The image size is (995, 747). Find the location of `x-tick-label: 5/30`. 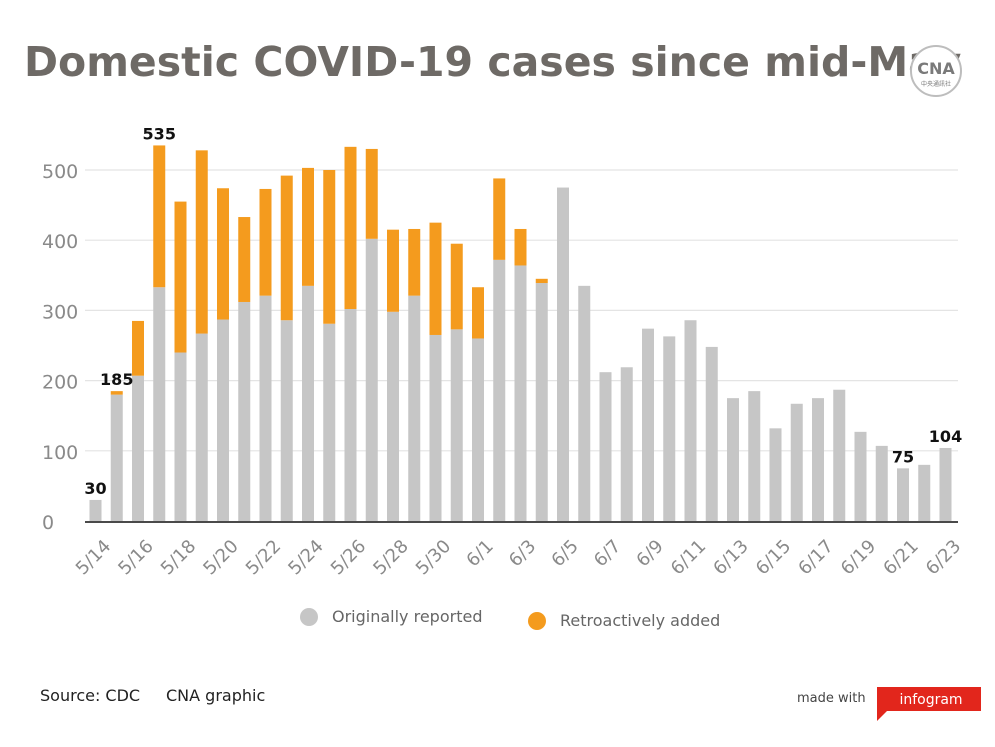

x-tick-label: 5/30 is located at coordinates (433, 557).